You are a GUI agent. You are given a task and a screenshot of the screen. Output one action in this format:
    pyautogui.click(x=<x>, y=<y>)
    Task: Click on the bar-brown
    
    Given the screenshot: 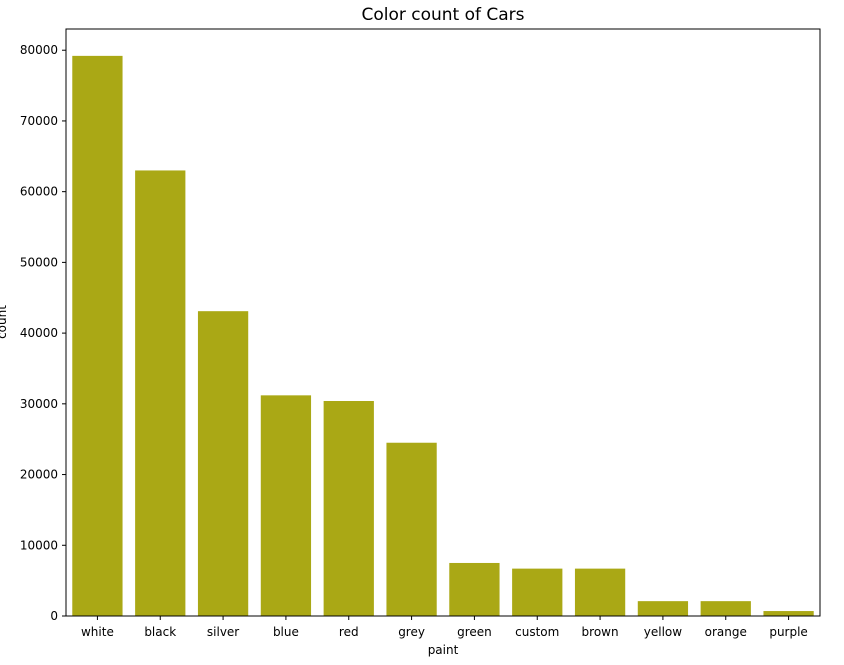 What is the action you would take?
    pyautogui.click(x=600, y=592)
    